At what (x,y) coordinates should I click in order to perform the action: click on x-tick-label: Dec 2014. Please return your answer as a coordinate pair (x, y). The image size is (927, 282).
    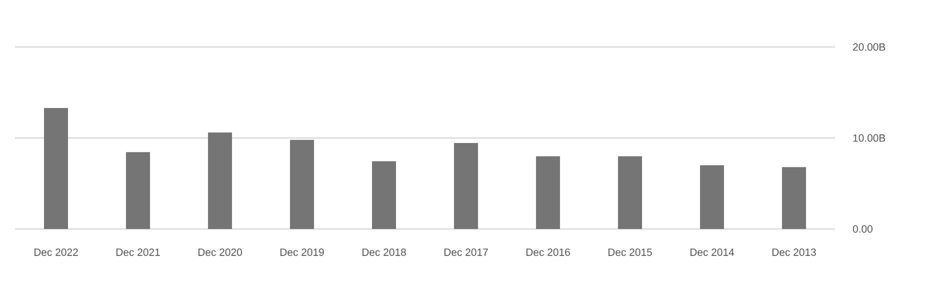
    Looking at the image, I should click on (712, 252).